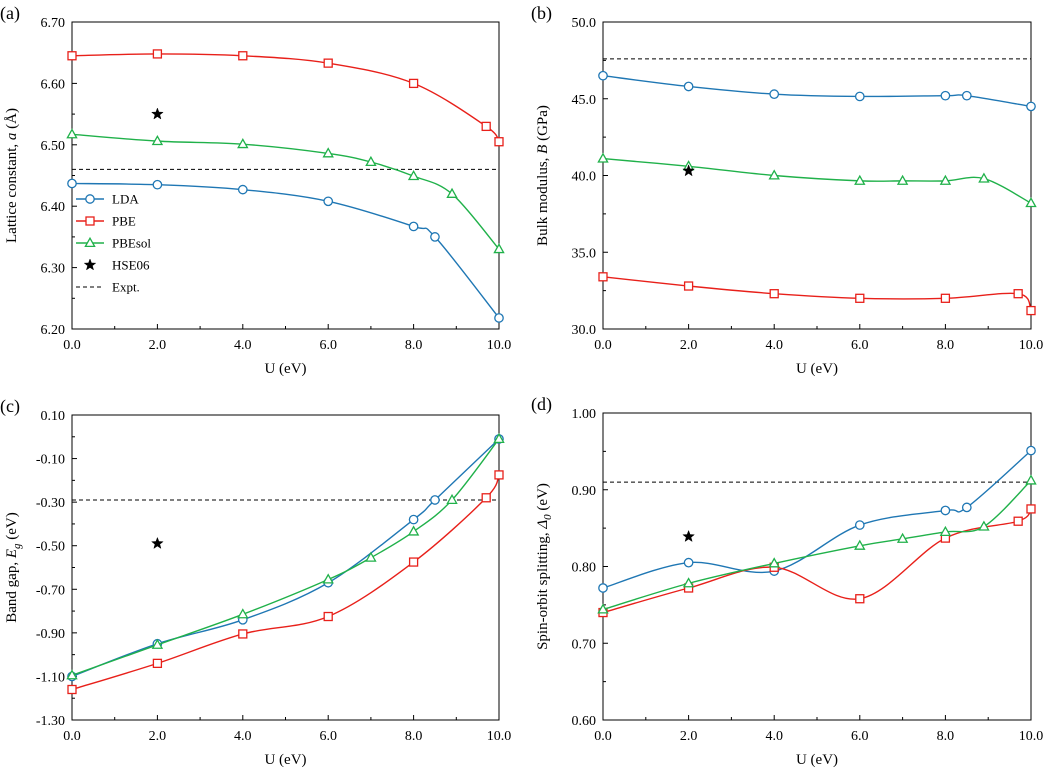 This screenshot has width=1051, height=775. I want to click on y-tick-label: -0.70, so click(50, 590).